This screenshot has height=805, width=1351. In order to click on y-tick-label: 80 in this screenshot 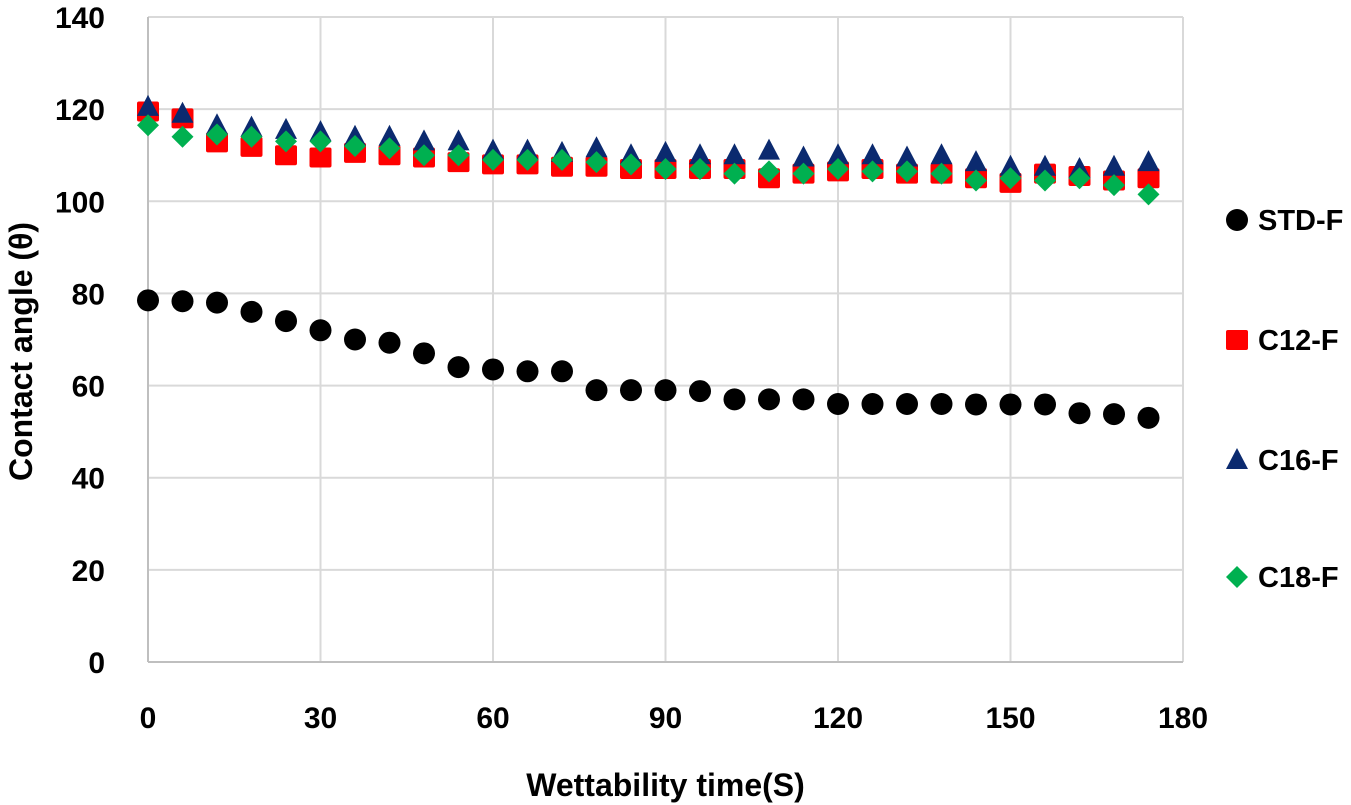, I will do `click(88, 294)`.